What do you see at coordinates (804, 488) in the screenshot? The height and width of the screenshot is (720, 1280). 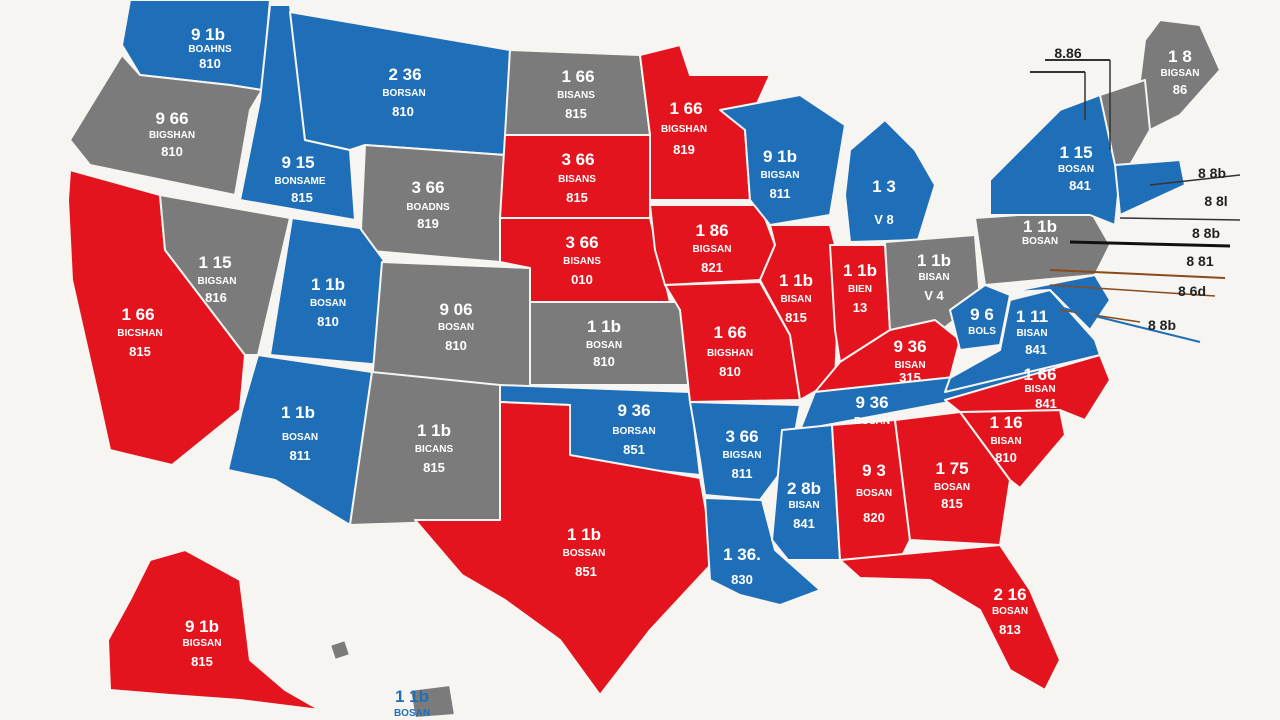 I see `svg-text: 2 8b` at bounding box center [804, 488].